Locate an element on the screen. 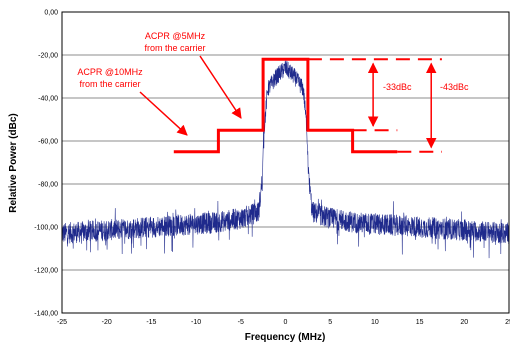  y-tick-label: -140,00 is located at coordinates (46, 314).